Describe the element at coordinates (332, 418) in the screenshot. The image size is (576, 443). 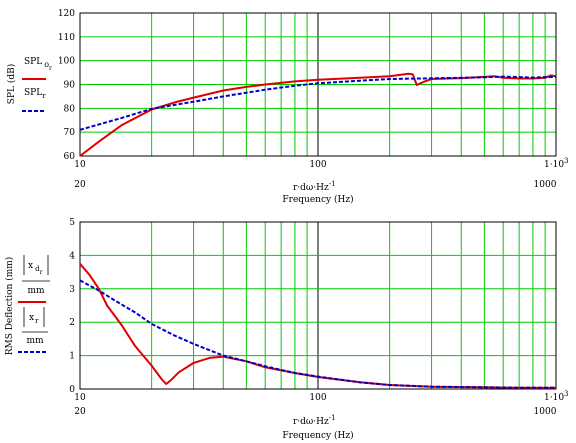
I see `deflection-x-expression-exp: -1` at that location.